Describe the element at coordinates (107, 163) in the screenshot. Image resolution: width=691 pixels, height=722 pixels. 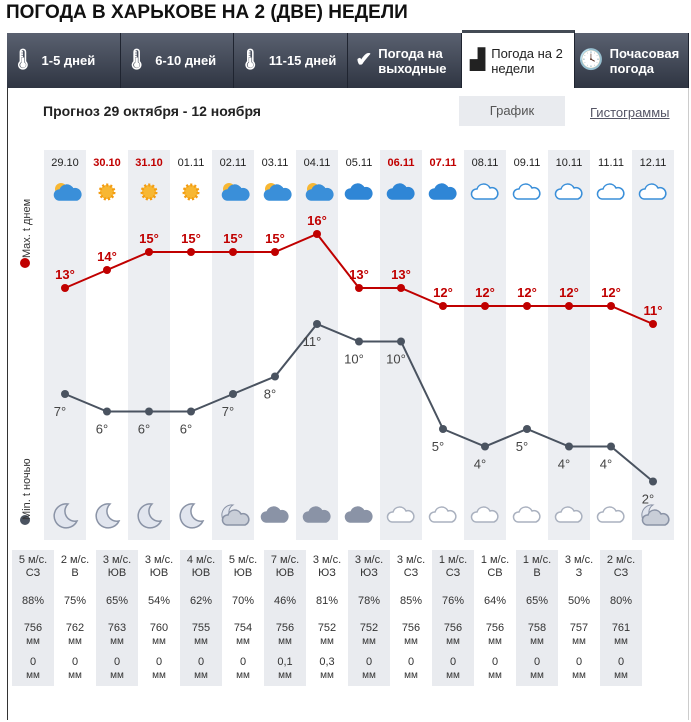
I see `date-label: 30.10` at that location.